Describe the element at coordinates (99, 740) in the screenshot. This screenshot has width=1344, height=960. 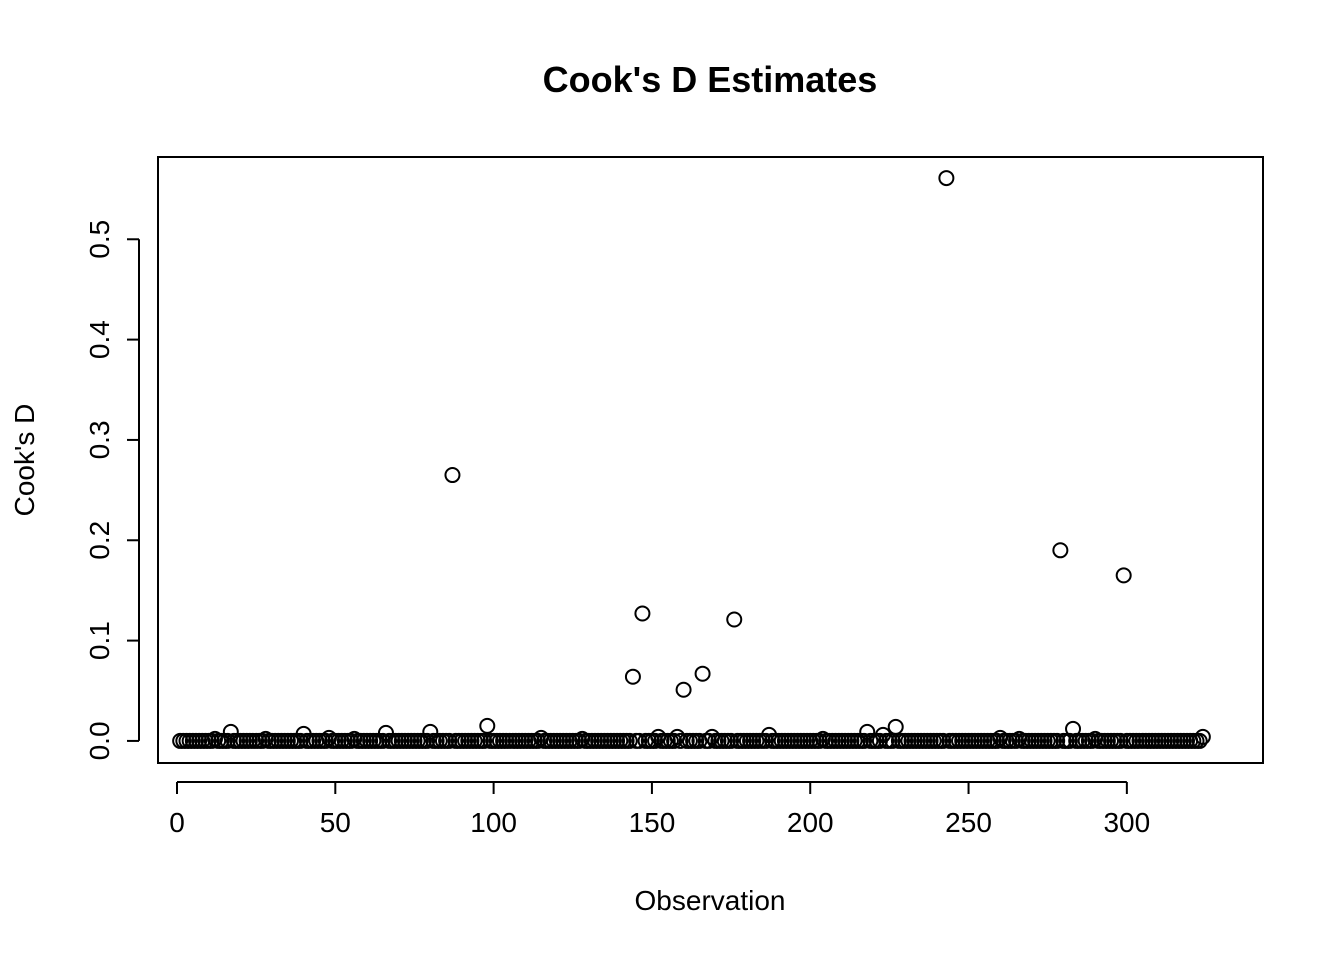
I see `y-tick-label: 0.0` at that location.